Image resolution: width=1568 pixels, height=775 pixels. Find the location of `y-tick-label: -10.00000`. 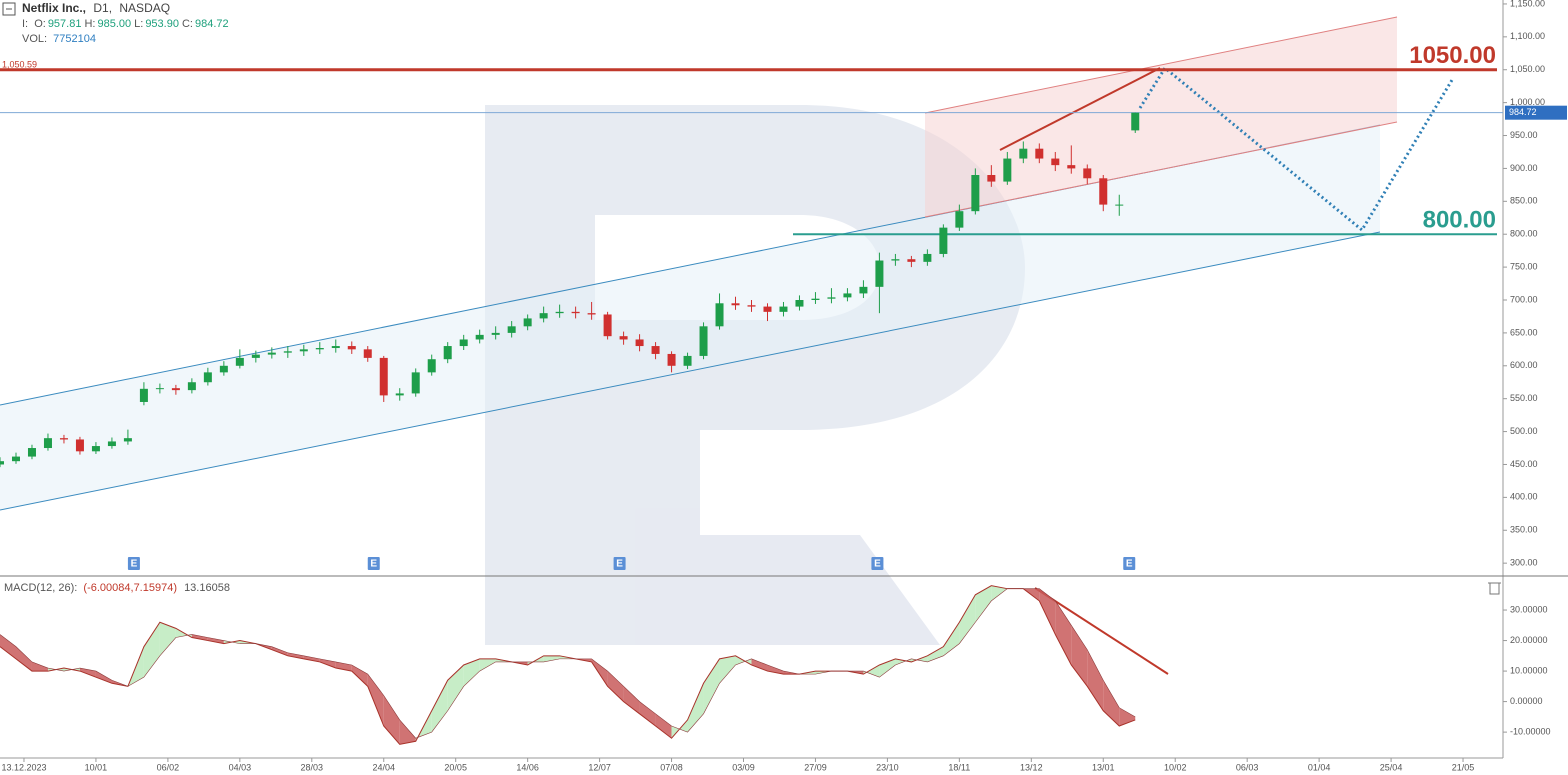

y-tick-label: -10.00000 is located at coordinates (1530, 731).